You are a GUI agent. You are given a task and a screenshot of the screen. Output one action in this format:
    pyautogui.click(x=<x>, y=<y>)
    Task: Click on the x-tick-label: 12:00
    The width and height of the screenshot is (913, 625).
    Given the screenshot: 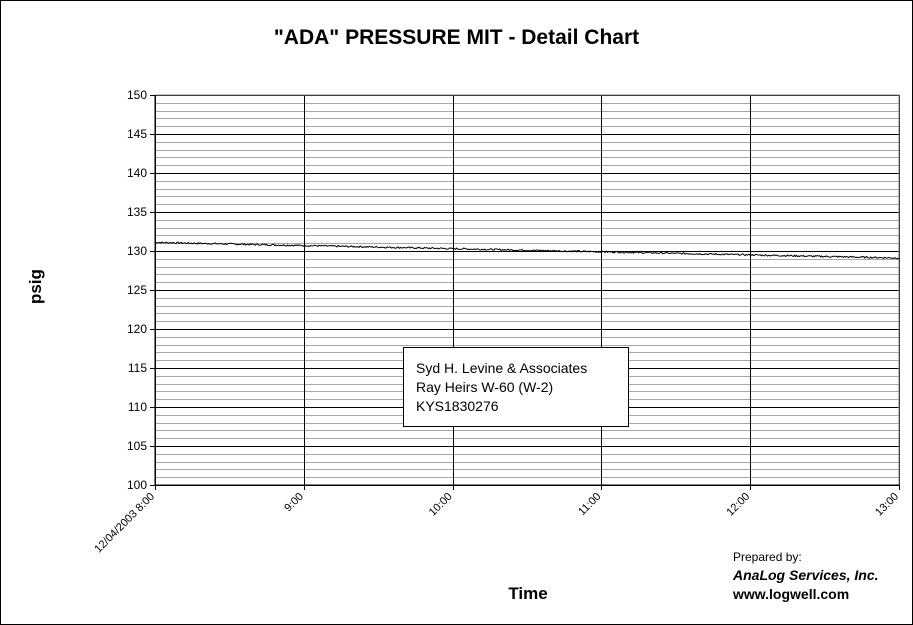 What is the action you would take?
    pyautogui.click(x=738, y=505)
    